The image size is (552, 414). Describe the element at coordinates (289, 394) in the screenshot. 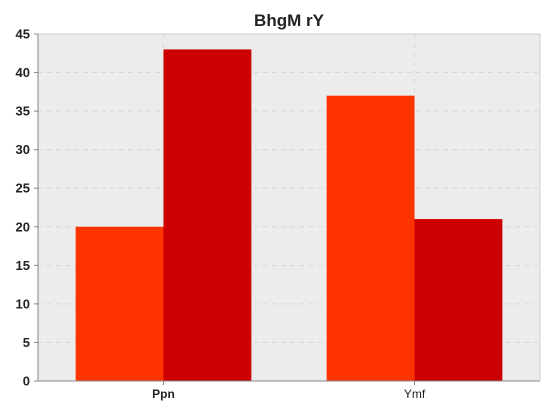

I see `x-axis-ticks: Ppn Ymf` at that location.